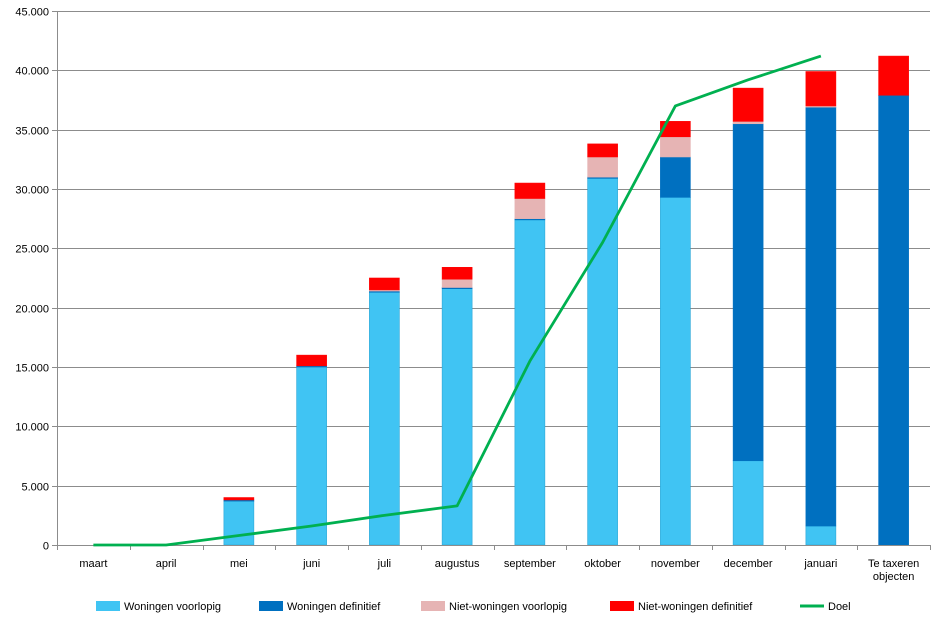  What do you see at coordinates (384, 564) in the screenshot?
I see `x-tick-label: juli` at bounding box center [384, 564].